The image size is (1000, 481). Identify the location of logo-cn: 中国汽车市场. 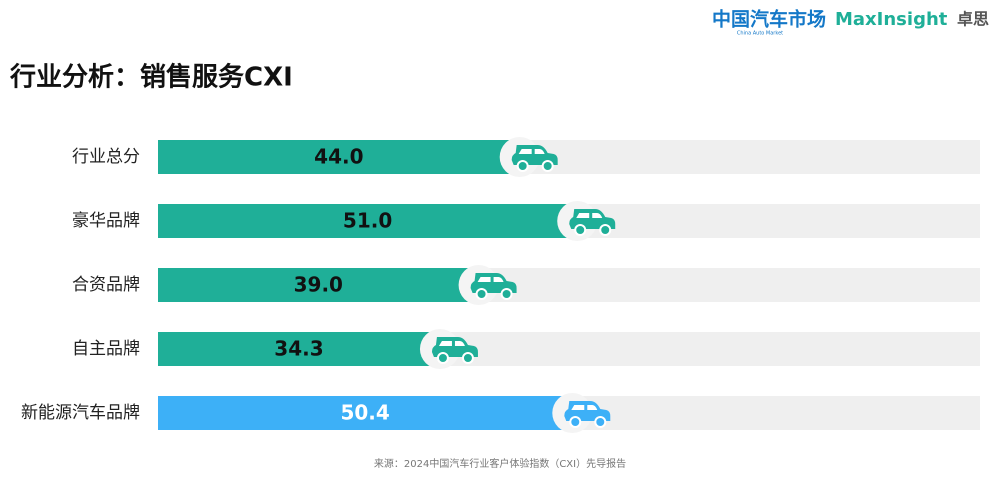
(769, 19).